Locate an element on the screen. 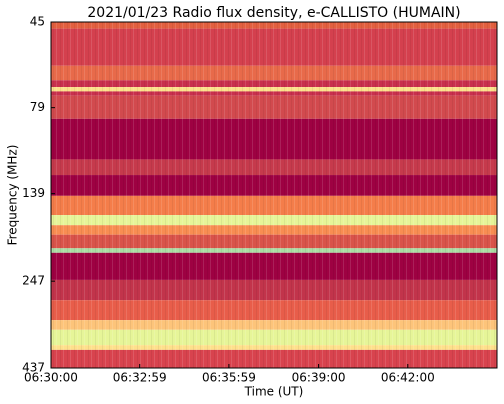 This screenshot has height=404, width=504. y-axis-label: Frequency (MHz) is located at coordinates (13, 195).